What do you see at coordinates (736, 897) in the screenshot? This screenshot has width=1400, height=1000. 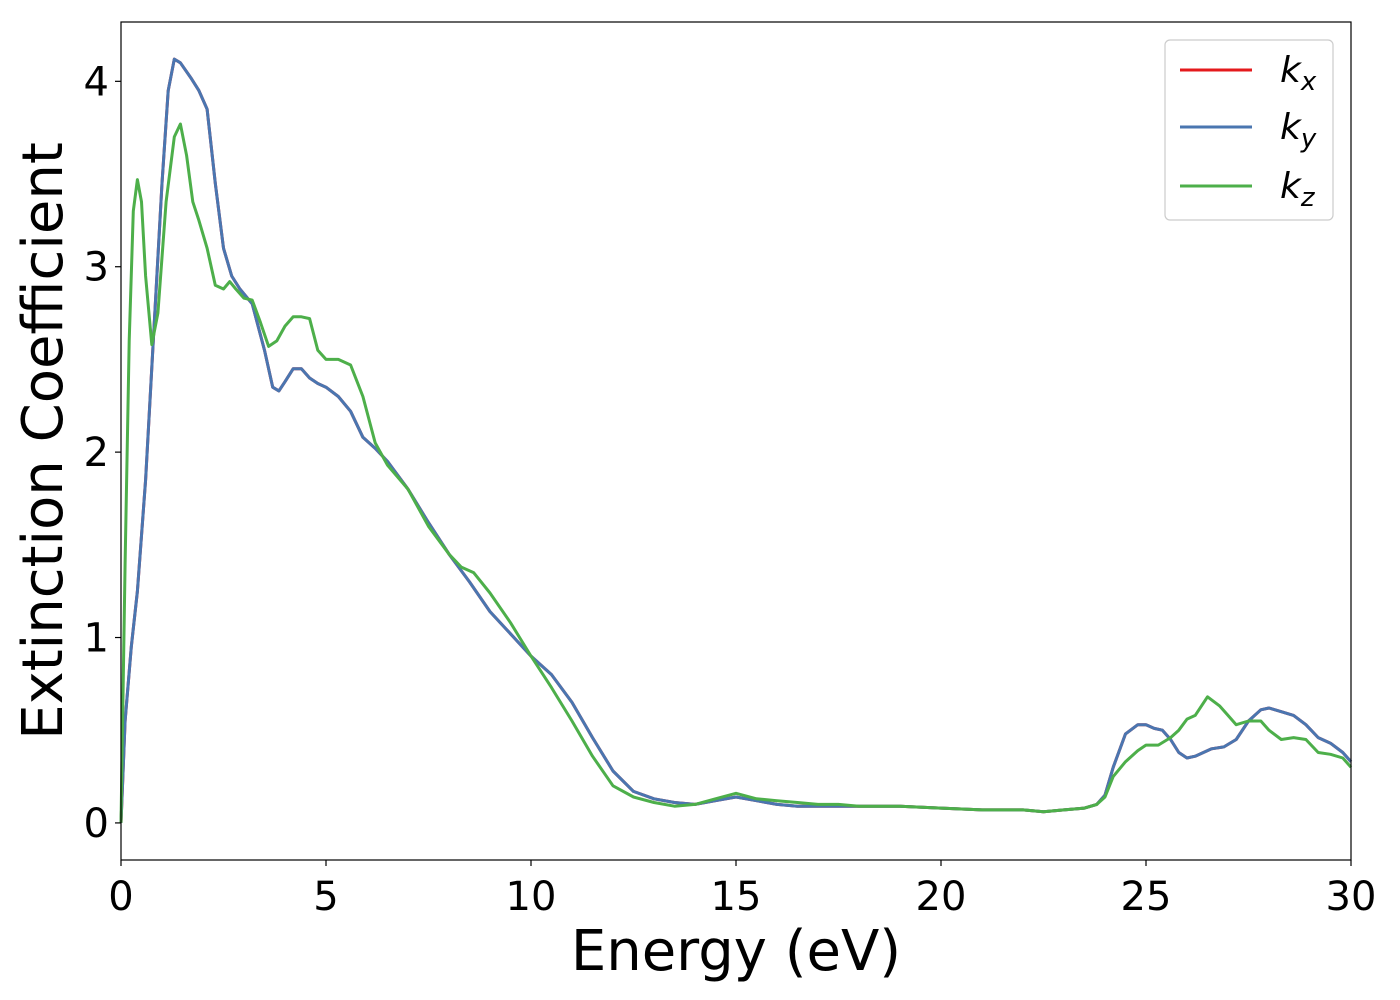 I see `x-tick-label: 15` at bounding box center [736, 897].